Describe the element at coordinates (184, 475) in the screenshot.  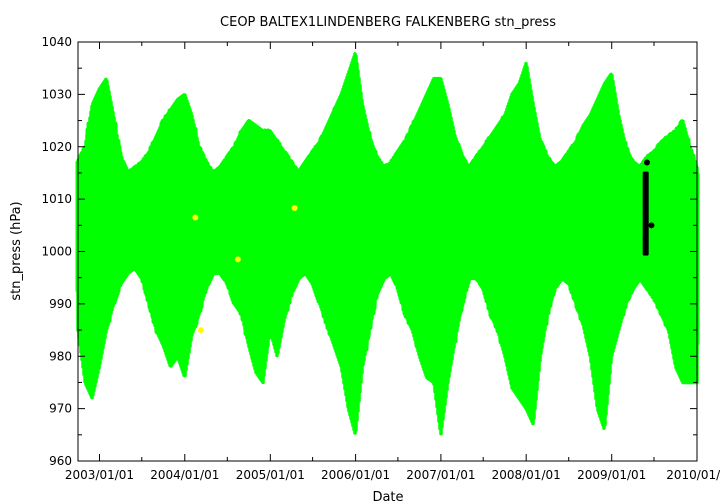
I see `x-tick-label: 2004/01/01` at that location.